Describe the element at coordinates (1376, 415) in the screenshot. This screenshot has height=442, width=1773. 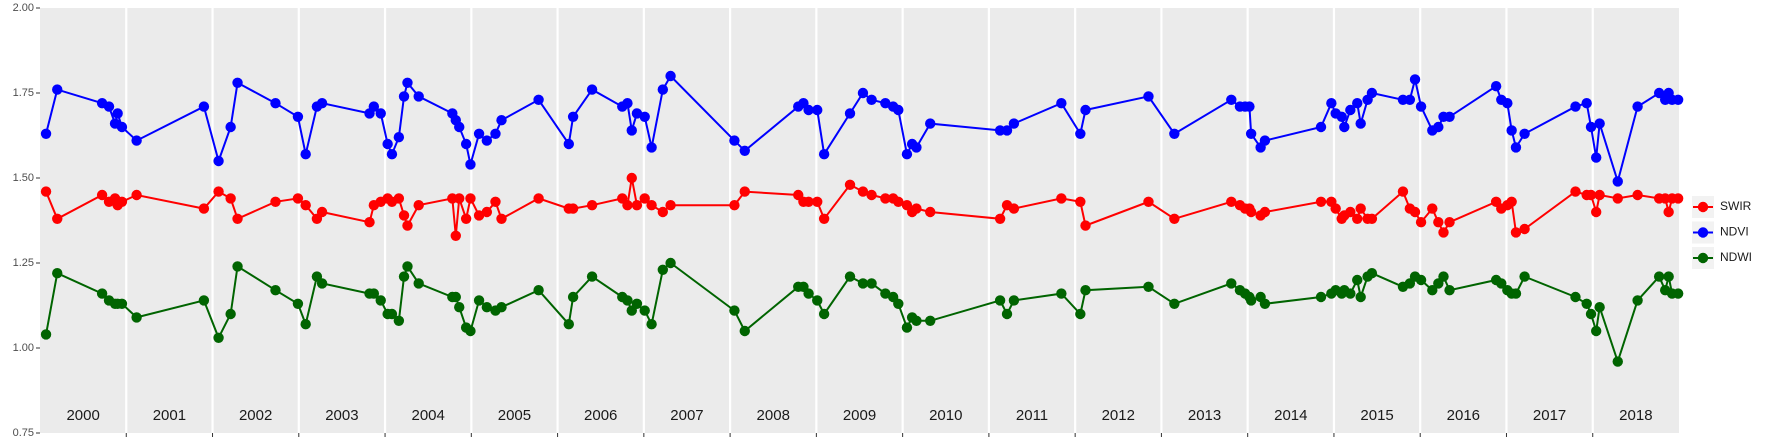
I see `year-label: 2015` at that location.